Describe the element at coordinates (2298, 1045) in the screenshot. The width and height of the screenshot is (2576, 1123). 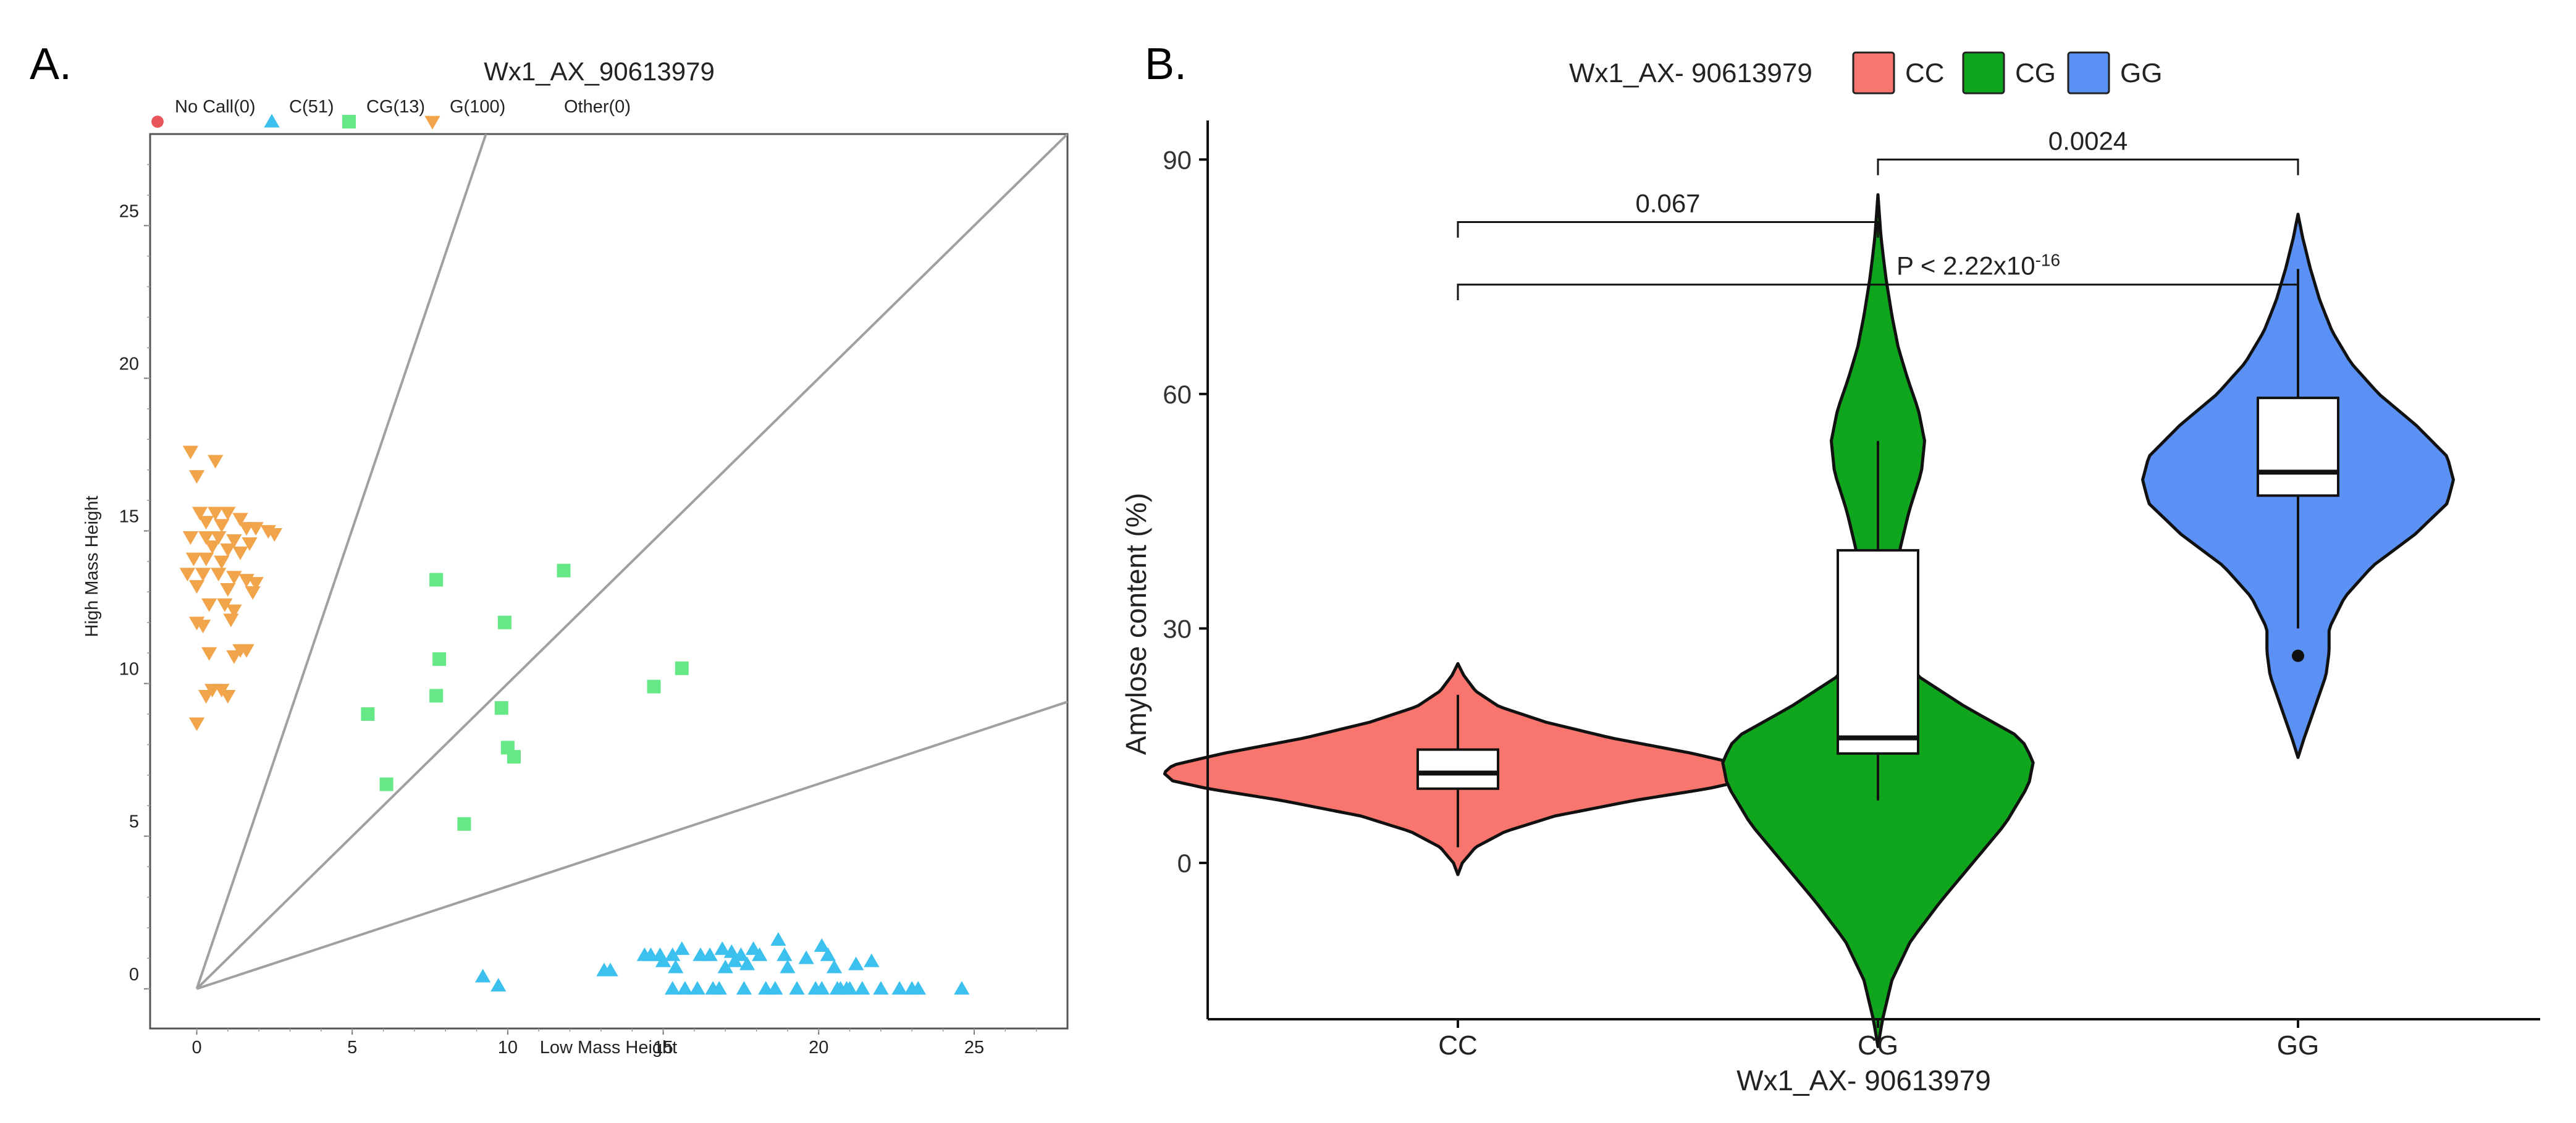
I see `x-tick-label-gg: GG` at that location.